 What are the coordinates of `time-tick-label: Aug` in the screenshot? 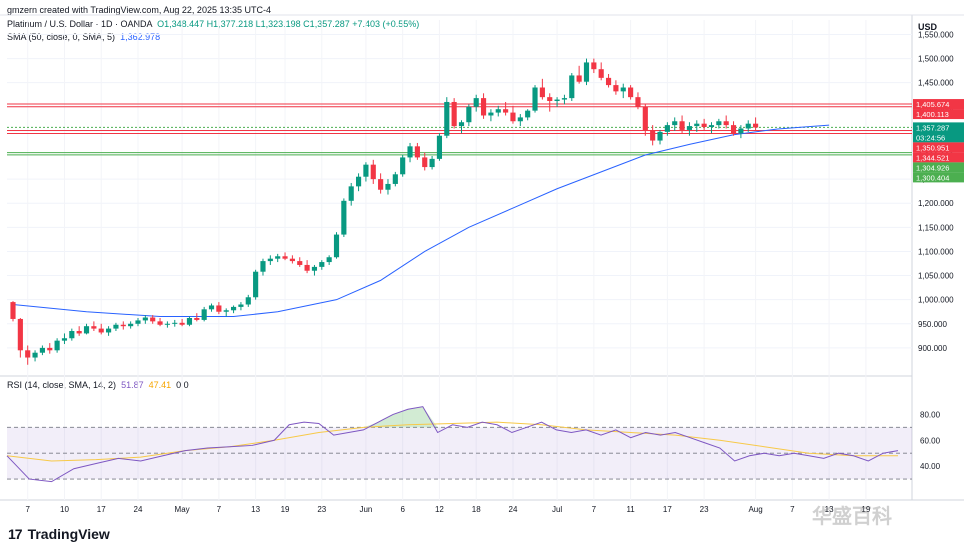 It's located at (755, 509).